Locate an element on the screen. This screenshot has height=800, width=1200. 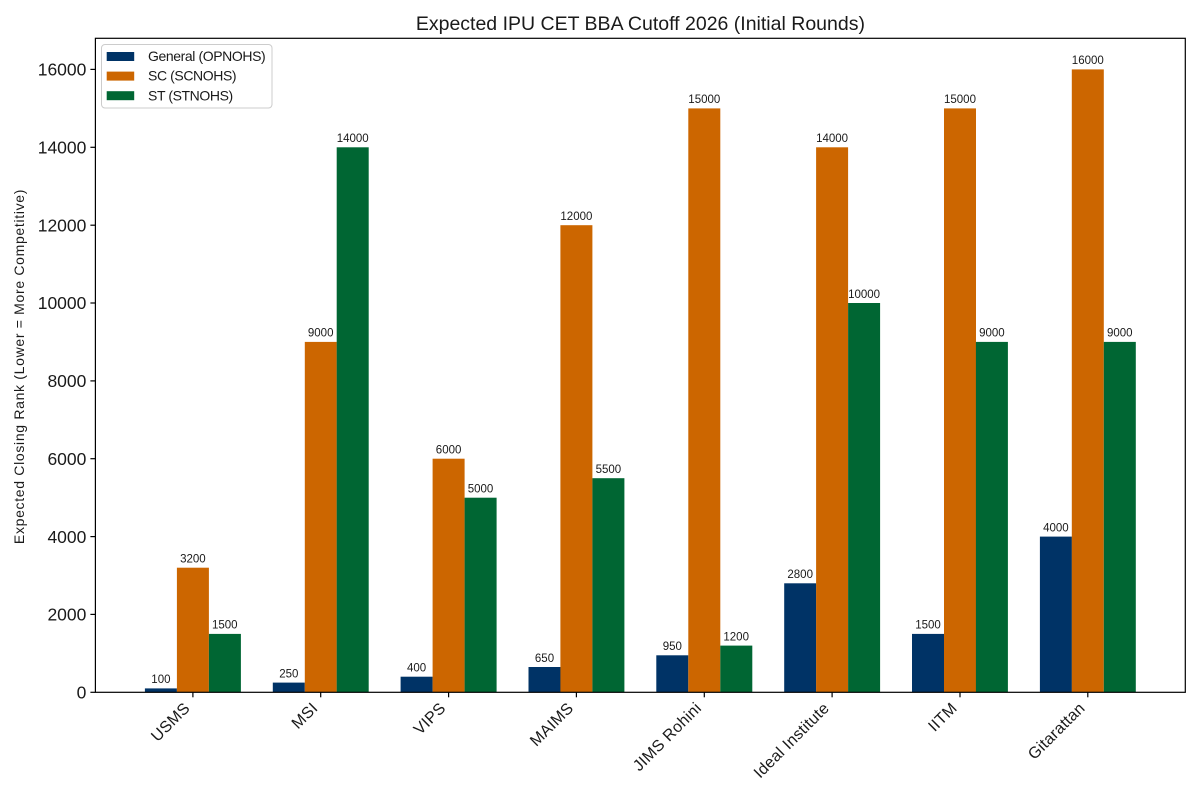
svg-text: 650 is located at coordinates (544, 659).